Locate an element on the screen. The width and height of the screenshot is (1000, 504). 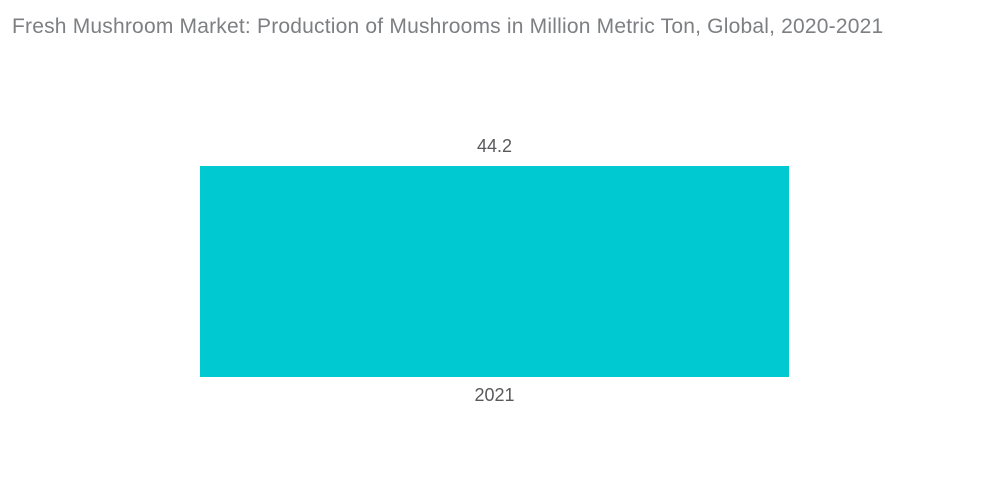
category-label-2021: 2021 is located at coordinates (494, 395).